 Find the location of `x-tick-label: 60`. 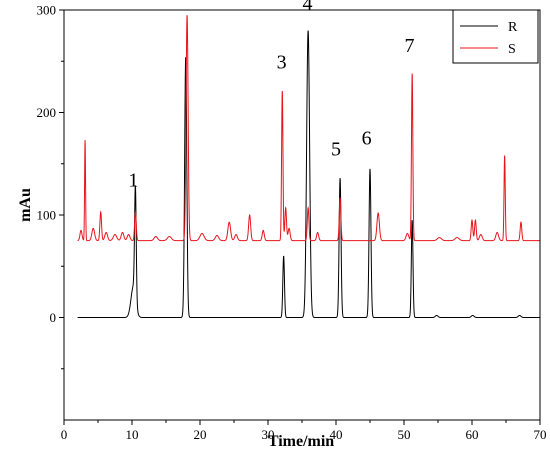

x-tick-label: 60 is located at coordinates (472, 434).